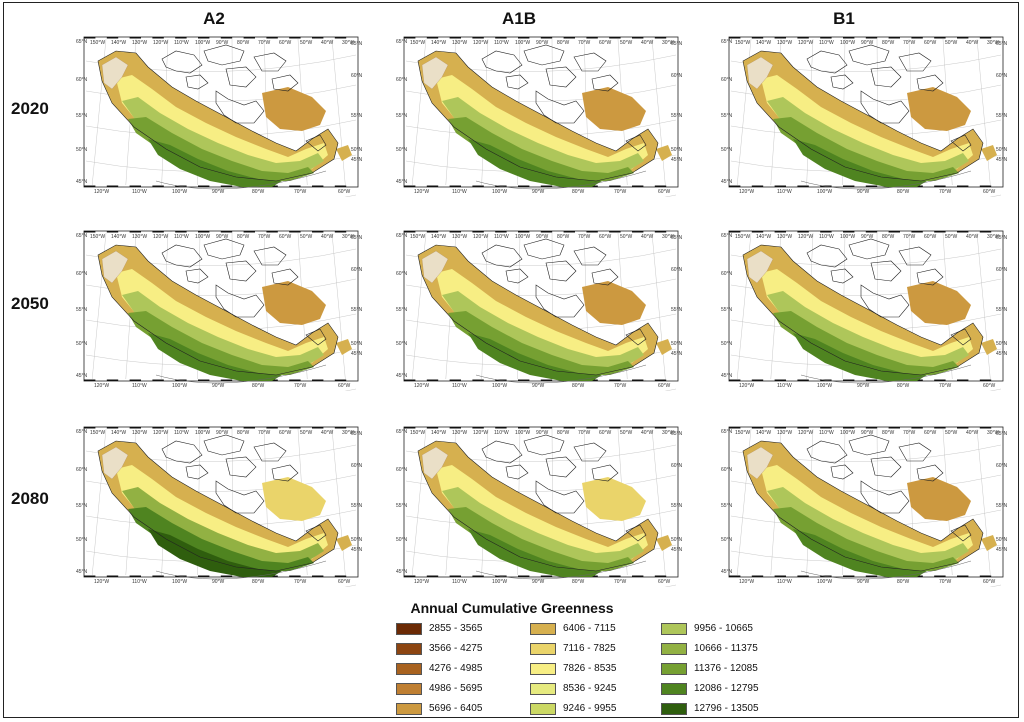 This screenshot has width=1024, height=722. Describe the element at coordinates (930, 433) in the screenshot. I see `top-lon-label: 60°W` at that location.